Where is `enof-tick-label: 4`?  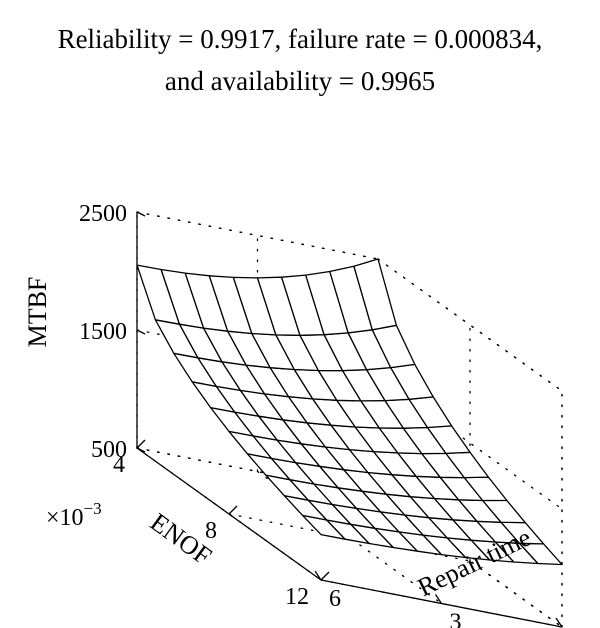 enof-tick-label: 4 is located at coordinates (119, 465).